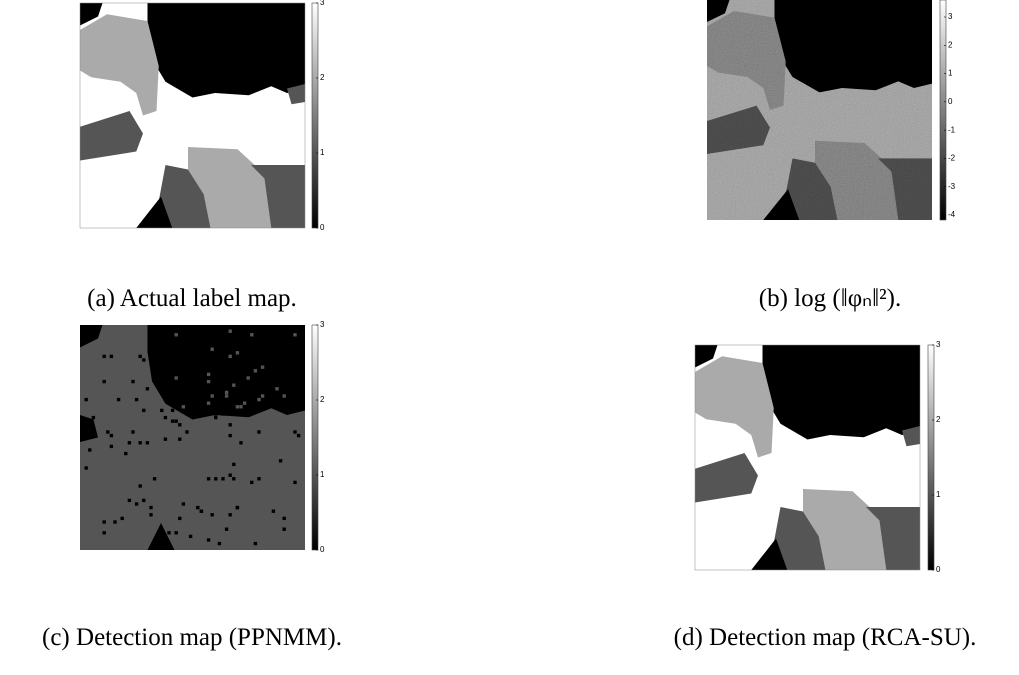 The height and width of the screenshot is (675, 1019). What do you see at coordinates (952, 129) in the screenshot?
I see `colorbar-tick-label: -1` at bounding box center [952, 129].